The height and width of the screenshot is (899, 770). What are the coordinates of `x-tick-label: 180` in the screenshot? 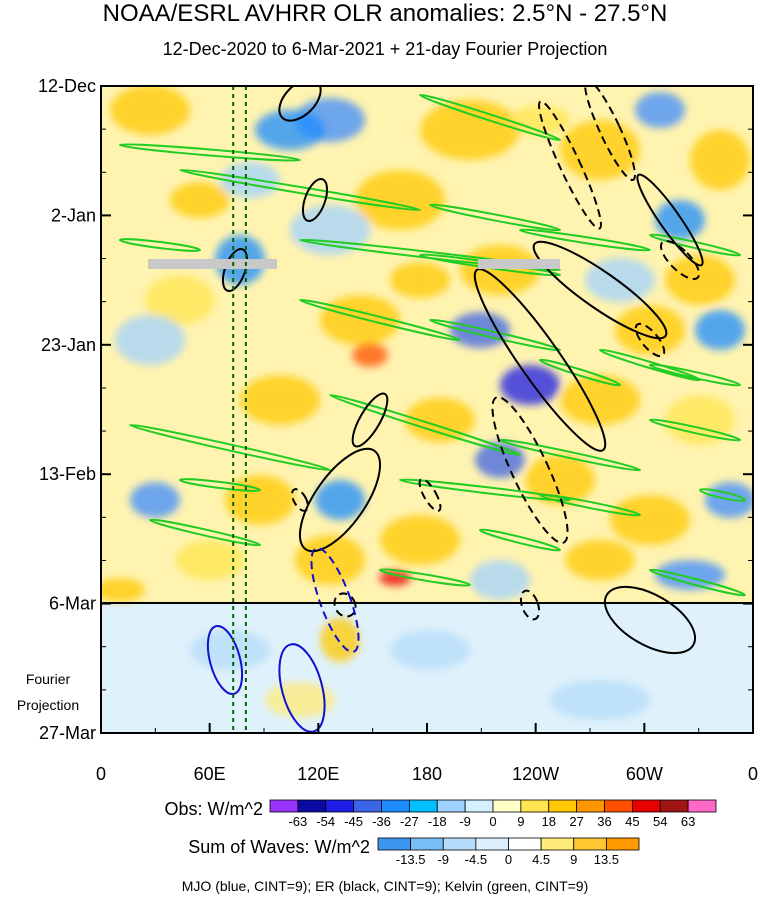 It's located at (427, 774).